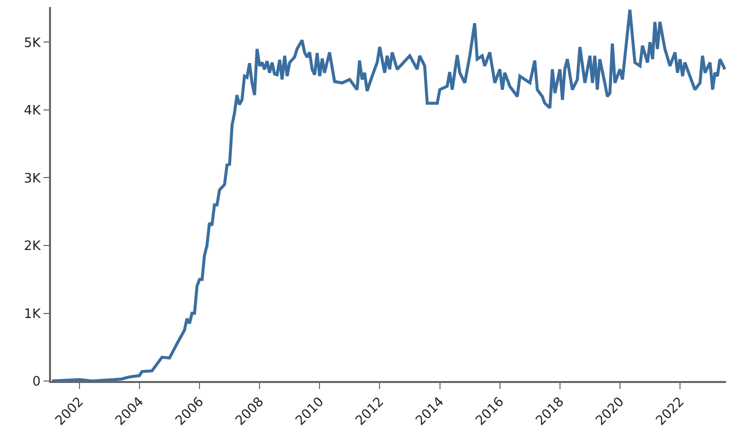  What do you see at coordinates (33, 246) in the screenshot?
I see `y-tick-label: 2K` at bounding box center [33, 246].